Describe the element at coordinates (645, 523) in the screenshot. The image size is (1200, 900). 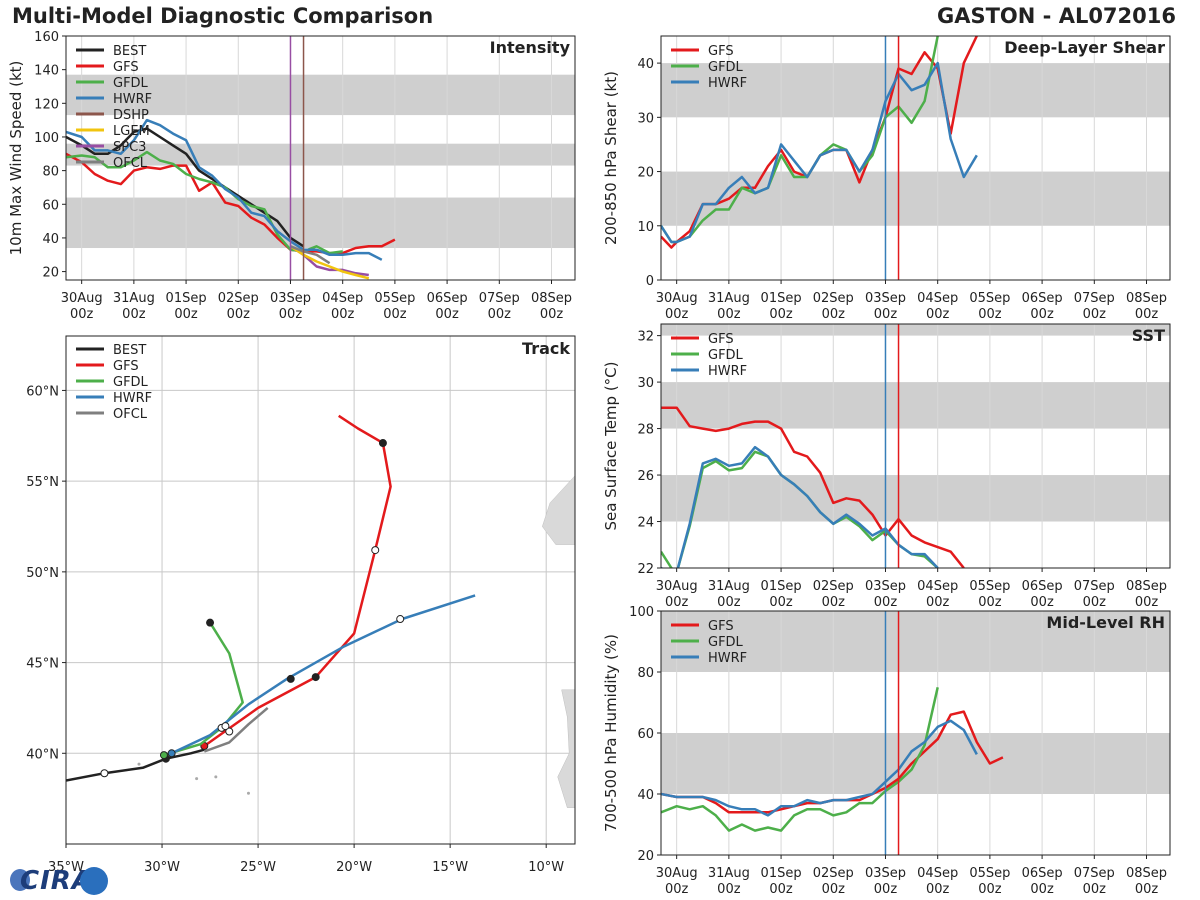
I see `sst-ytick-label: 24` at that location.